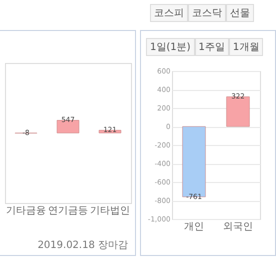  What do you see at coordinates (246, 47) in the screenshot?
I see `text: 1개월` at bounding box center [246, 47].